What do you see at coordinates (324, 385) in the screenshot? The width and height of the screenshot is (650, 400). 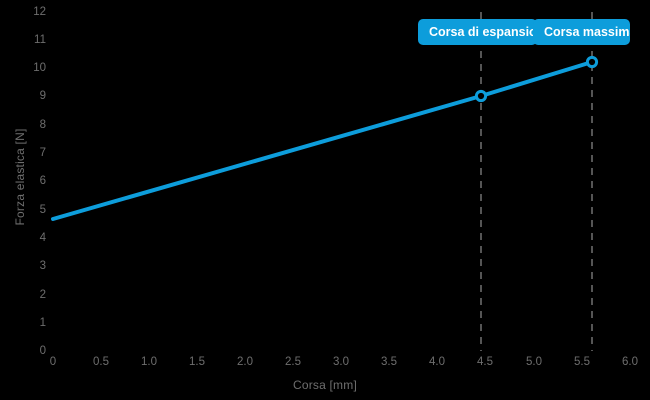 I see `x-axis-label: Corsa [mm]` at bounding box center [324, 385].